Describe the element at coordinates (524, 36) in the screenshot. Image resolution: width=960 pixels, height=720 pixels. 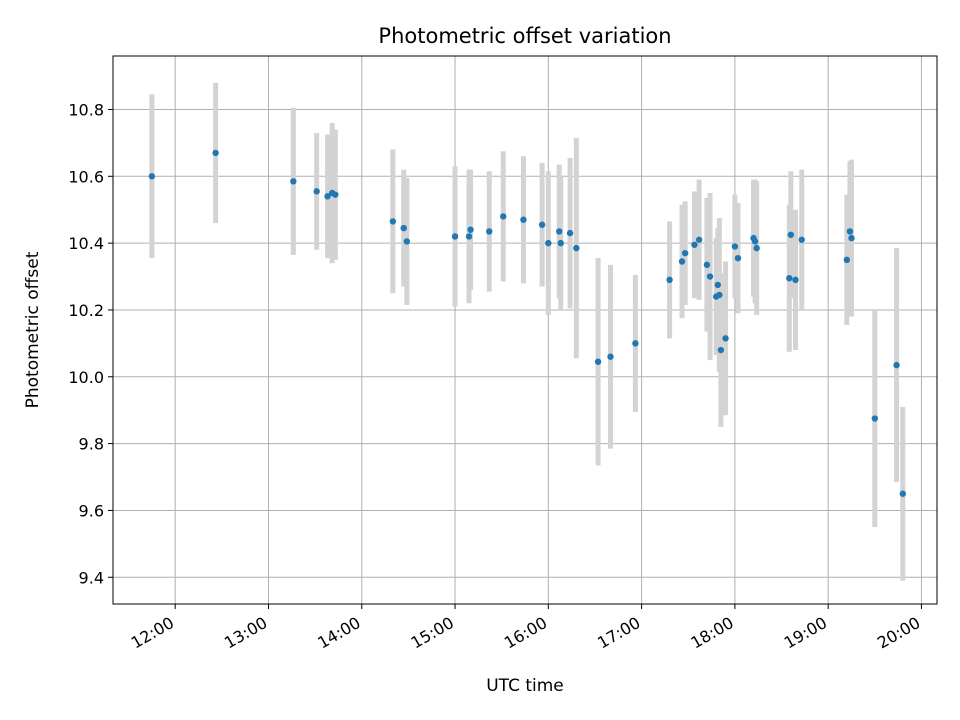
I see `chart-title: Photometric offset variation` at that location.